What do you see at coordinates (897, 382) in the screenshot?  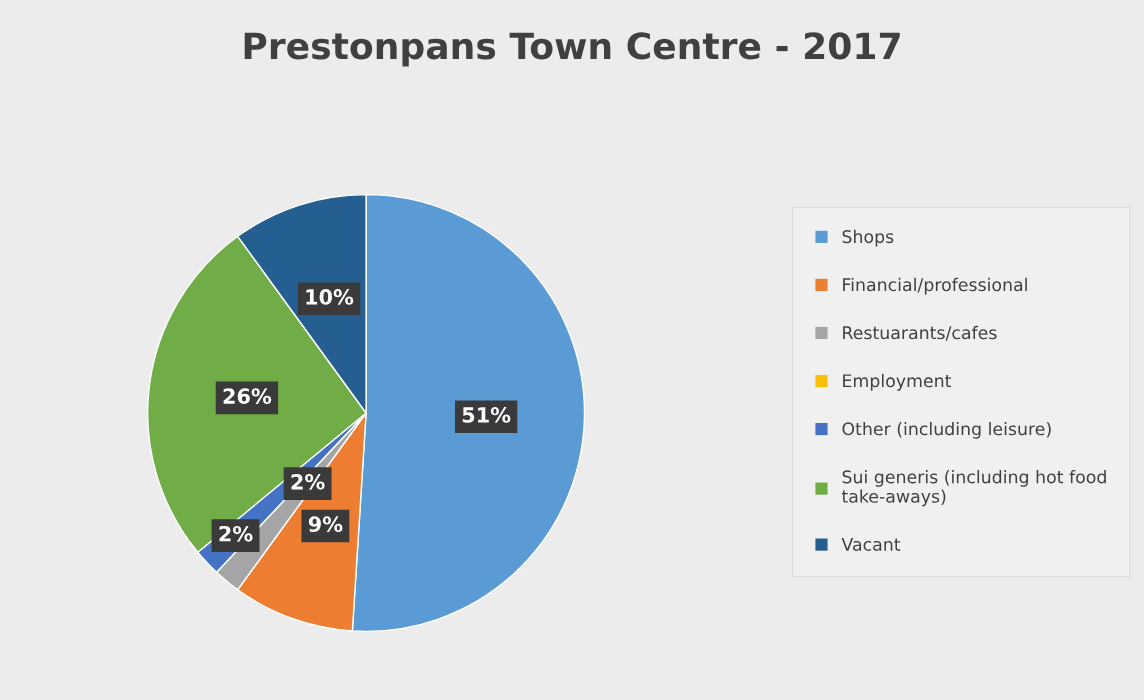 I see `legend-label: Employment` at bounding box center [897, 382].